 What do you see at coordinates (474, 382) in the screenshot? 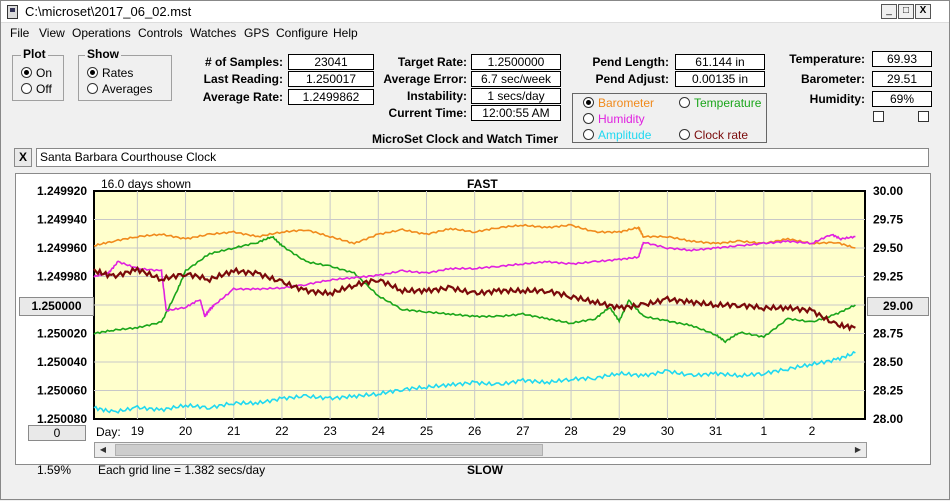
I see `series-line-amplitude` at bounding box center [474, 382].